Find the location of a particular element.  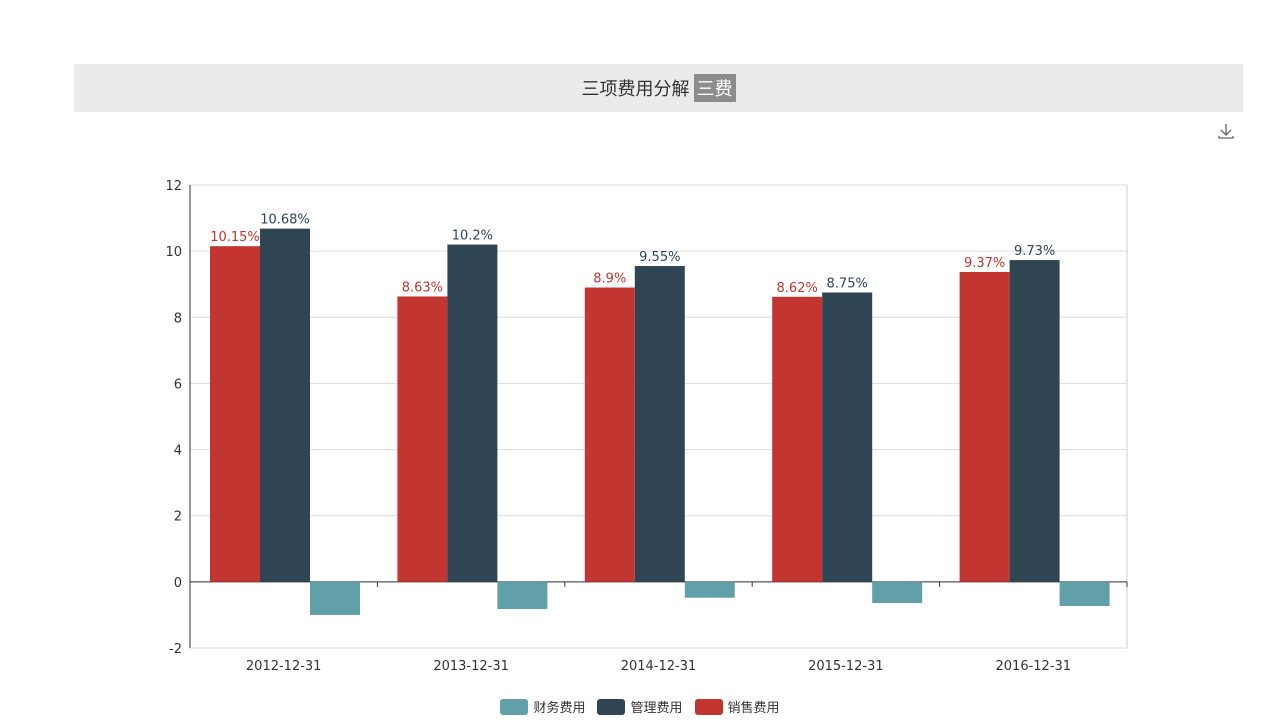

y-tick-label: 6 is located at coordinates (178, 384).